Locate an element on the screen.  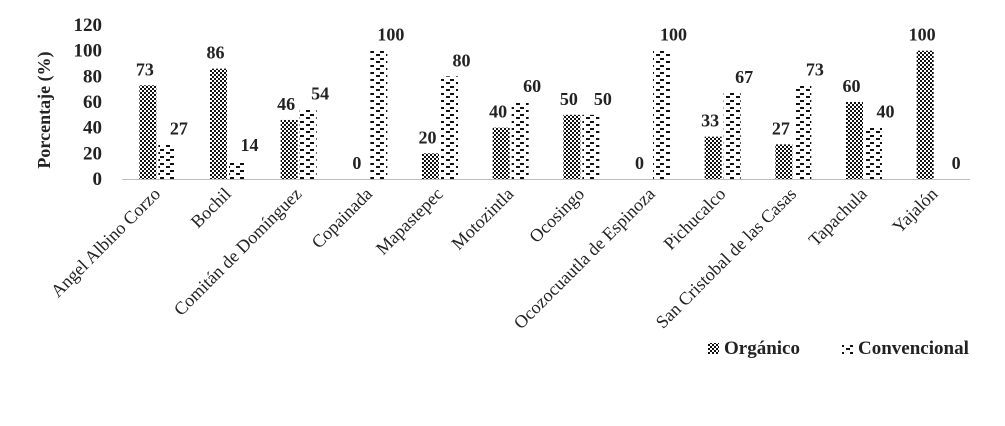
y-tick-label: 20 is located at coordinates (92, 153).